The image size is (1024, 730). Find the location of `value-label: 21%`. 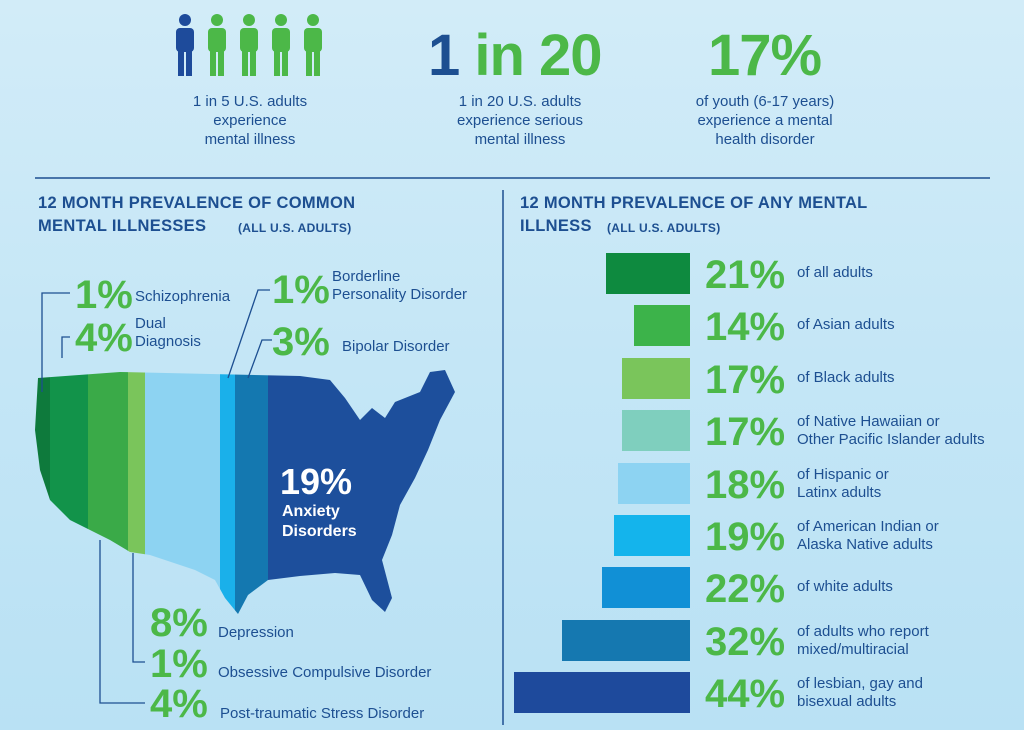

value-label: 21% is located at coordinates (745, 275).